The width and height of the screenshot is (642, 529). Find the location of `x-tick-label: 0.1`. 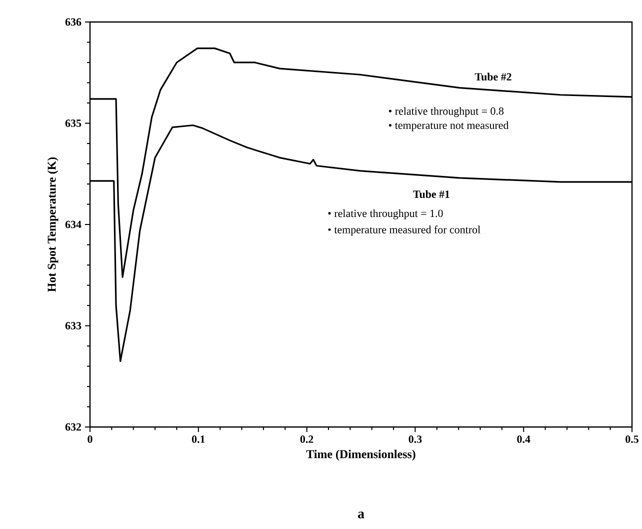

x-tick-label: 0.1 is located at coordinates (198, 439).